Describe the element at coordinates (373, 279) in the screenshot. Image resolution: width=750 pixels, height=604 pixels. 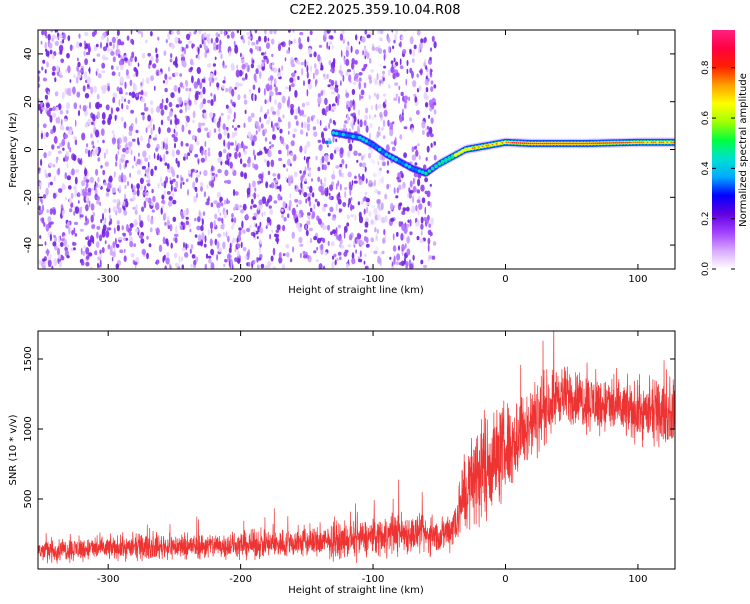
I see `spectrogram-x-tick-label: -100` at that location.